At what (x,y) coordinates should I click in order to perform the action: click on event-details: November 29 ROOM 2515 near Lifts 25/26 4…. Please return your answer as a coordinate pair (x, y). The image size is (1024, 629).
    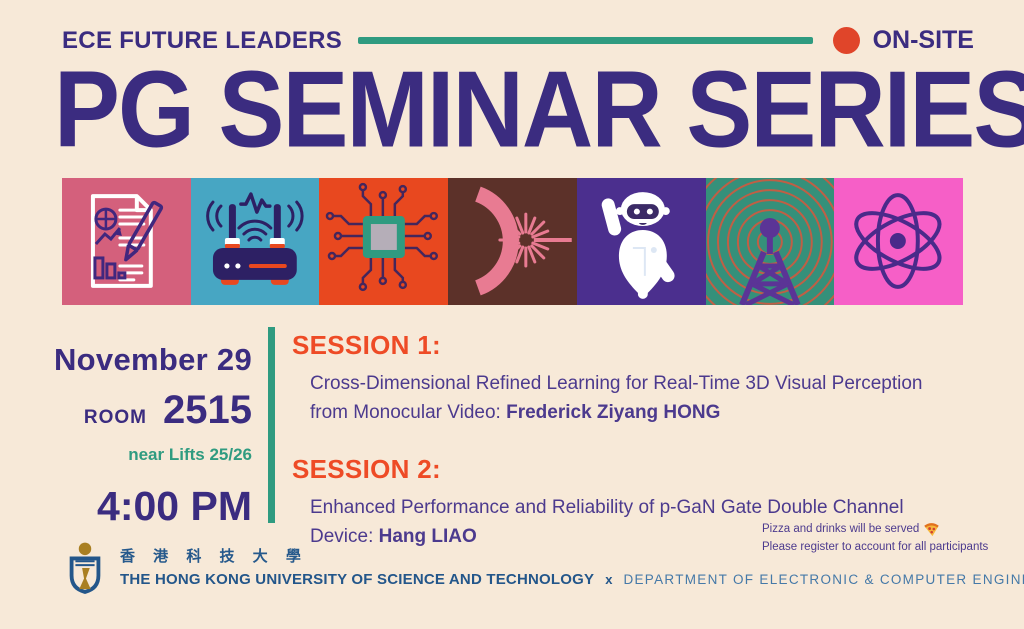
    Looking at the image, I should click on (135, 436).